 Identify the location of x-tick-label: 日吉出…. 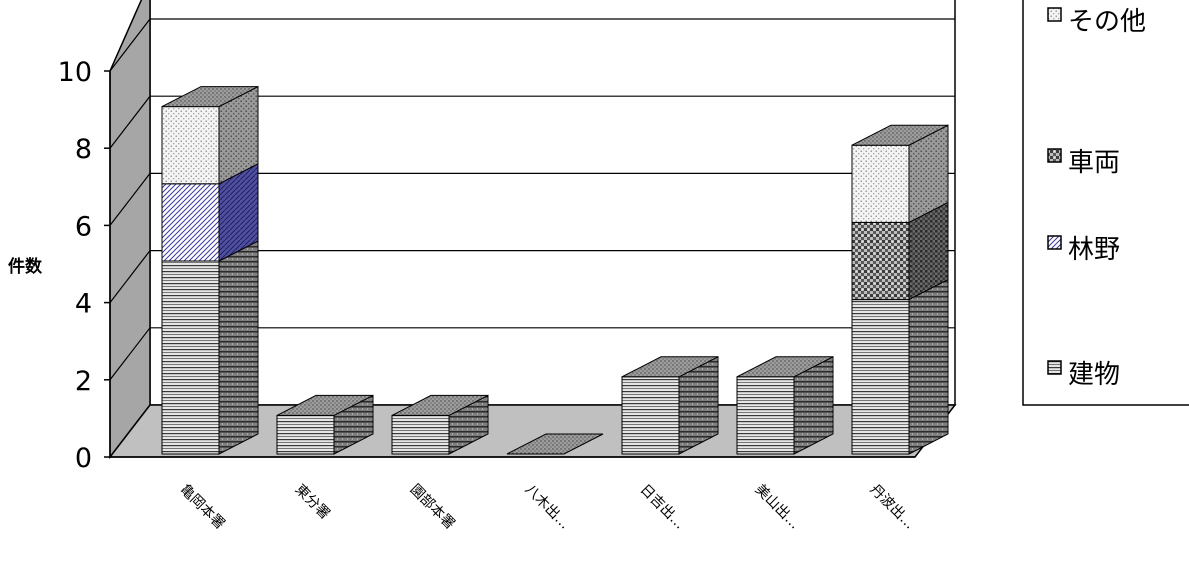
(662, 507).